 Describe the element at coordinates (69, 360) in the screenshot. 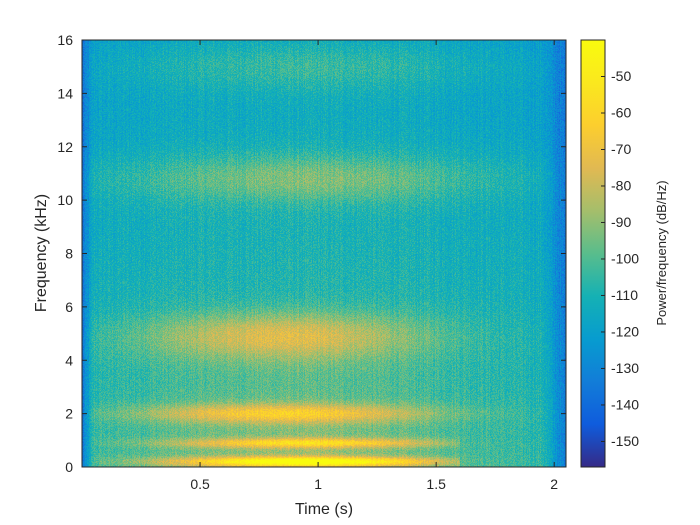

I see `y-tick-label: 4` at that location.